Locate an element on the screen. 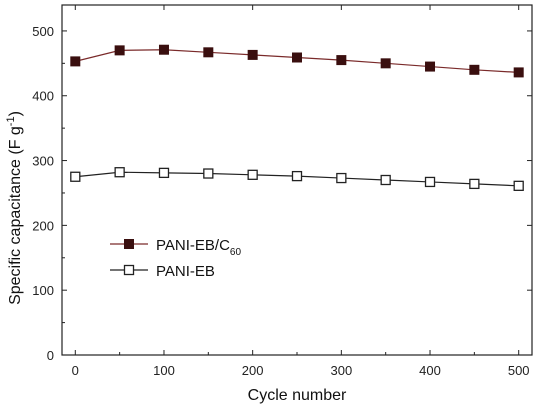  legend-item-pani-eb: PANI-EB is located at coordinates (162, 271).